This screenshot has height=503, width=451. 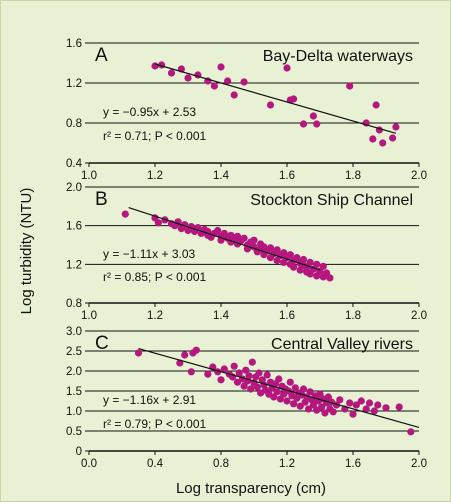 I want to click on regression-equation: y = −0.95x + 2.53, so click(x=149, y=112).